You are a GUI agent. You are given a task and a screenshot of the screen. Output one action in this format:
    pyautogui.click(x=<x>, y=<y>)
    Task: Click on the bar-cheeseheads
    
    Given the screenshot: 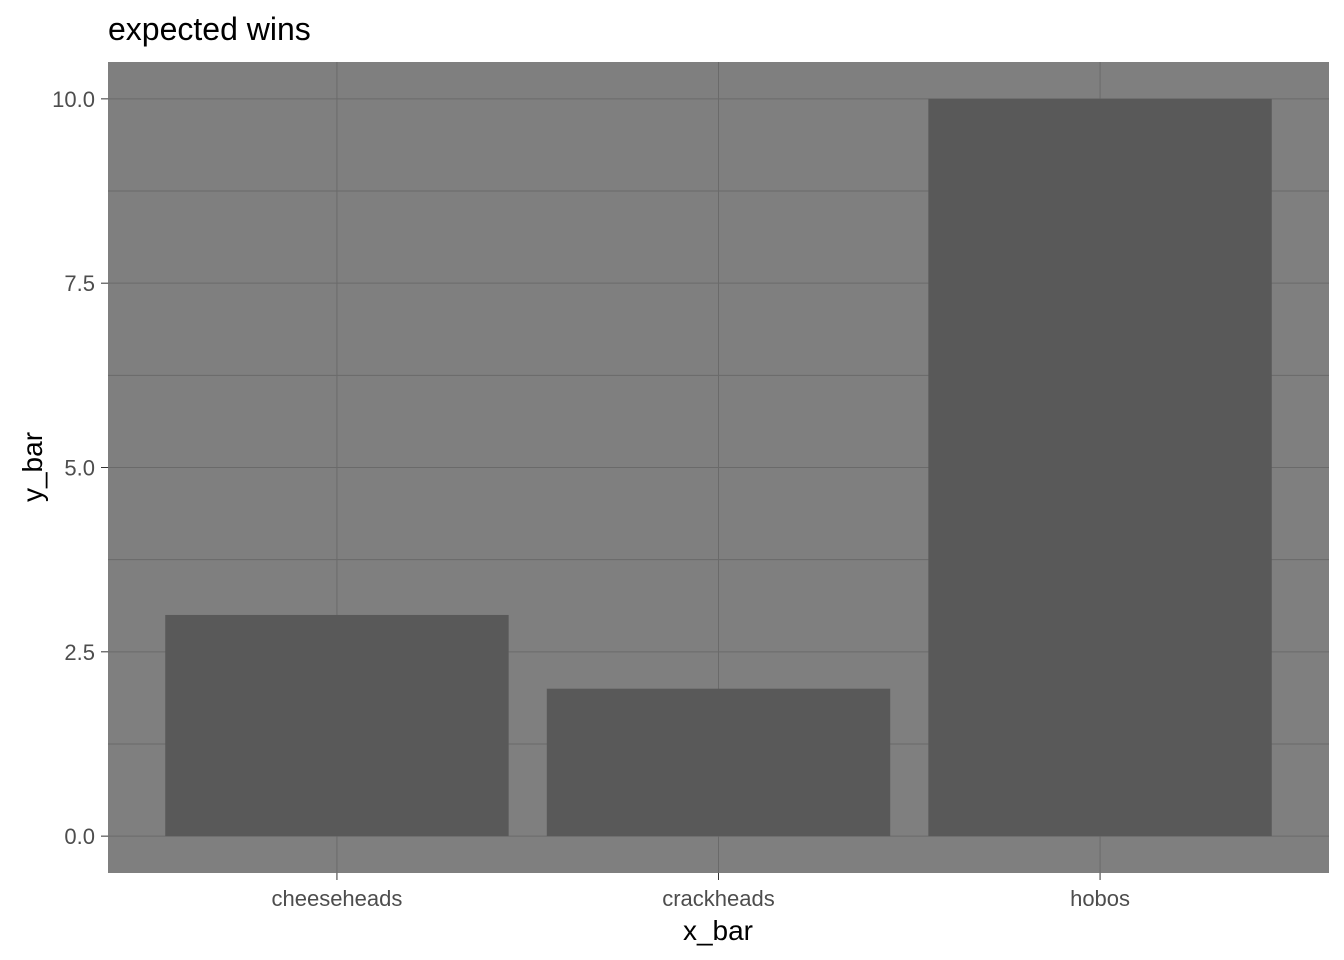 What is the action you would take?
    pyautogui.click(x=337, y=725)
    